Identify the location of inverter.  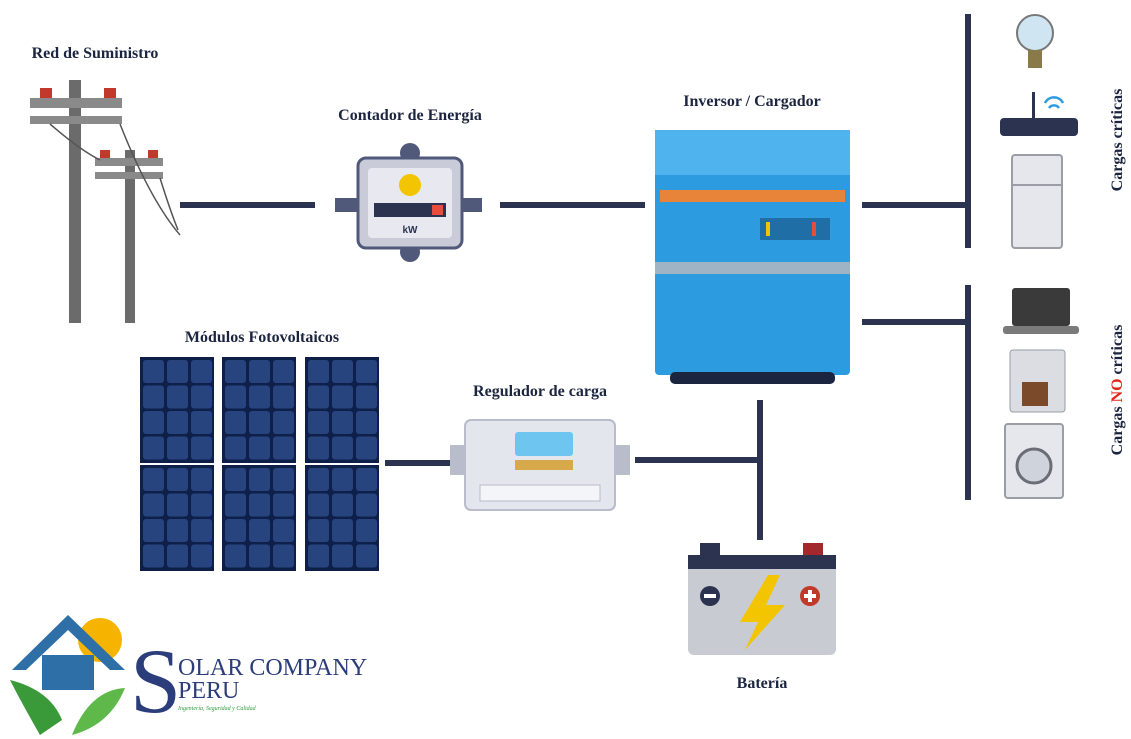
(752, 257).